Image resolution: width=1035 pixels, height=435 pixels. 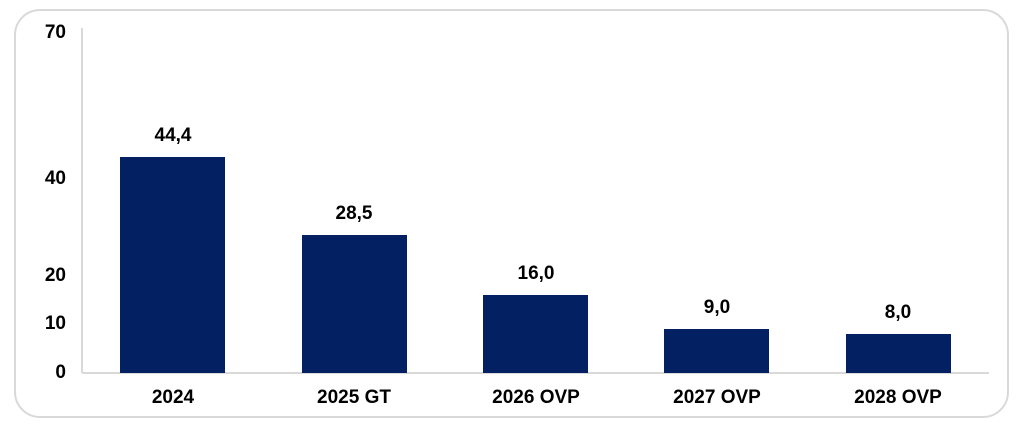 I want to click on bar-value-label-2026-ovp: 16,0, so click(x=536, y=273).